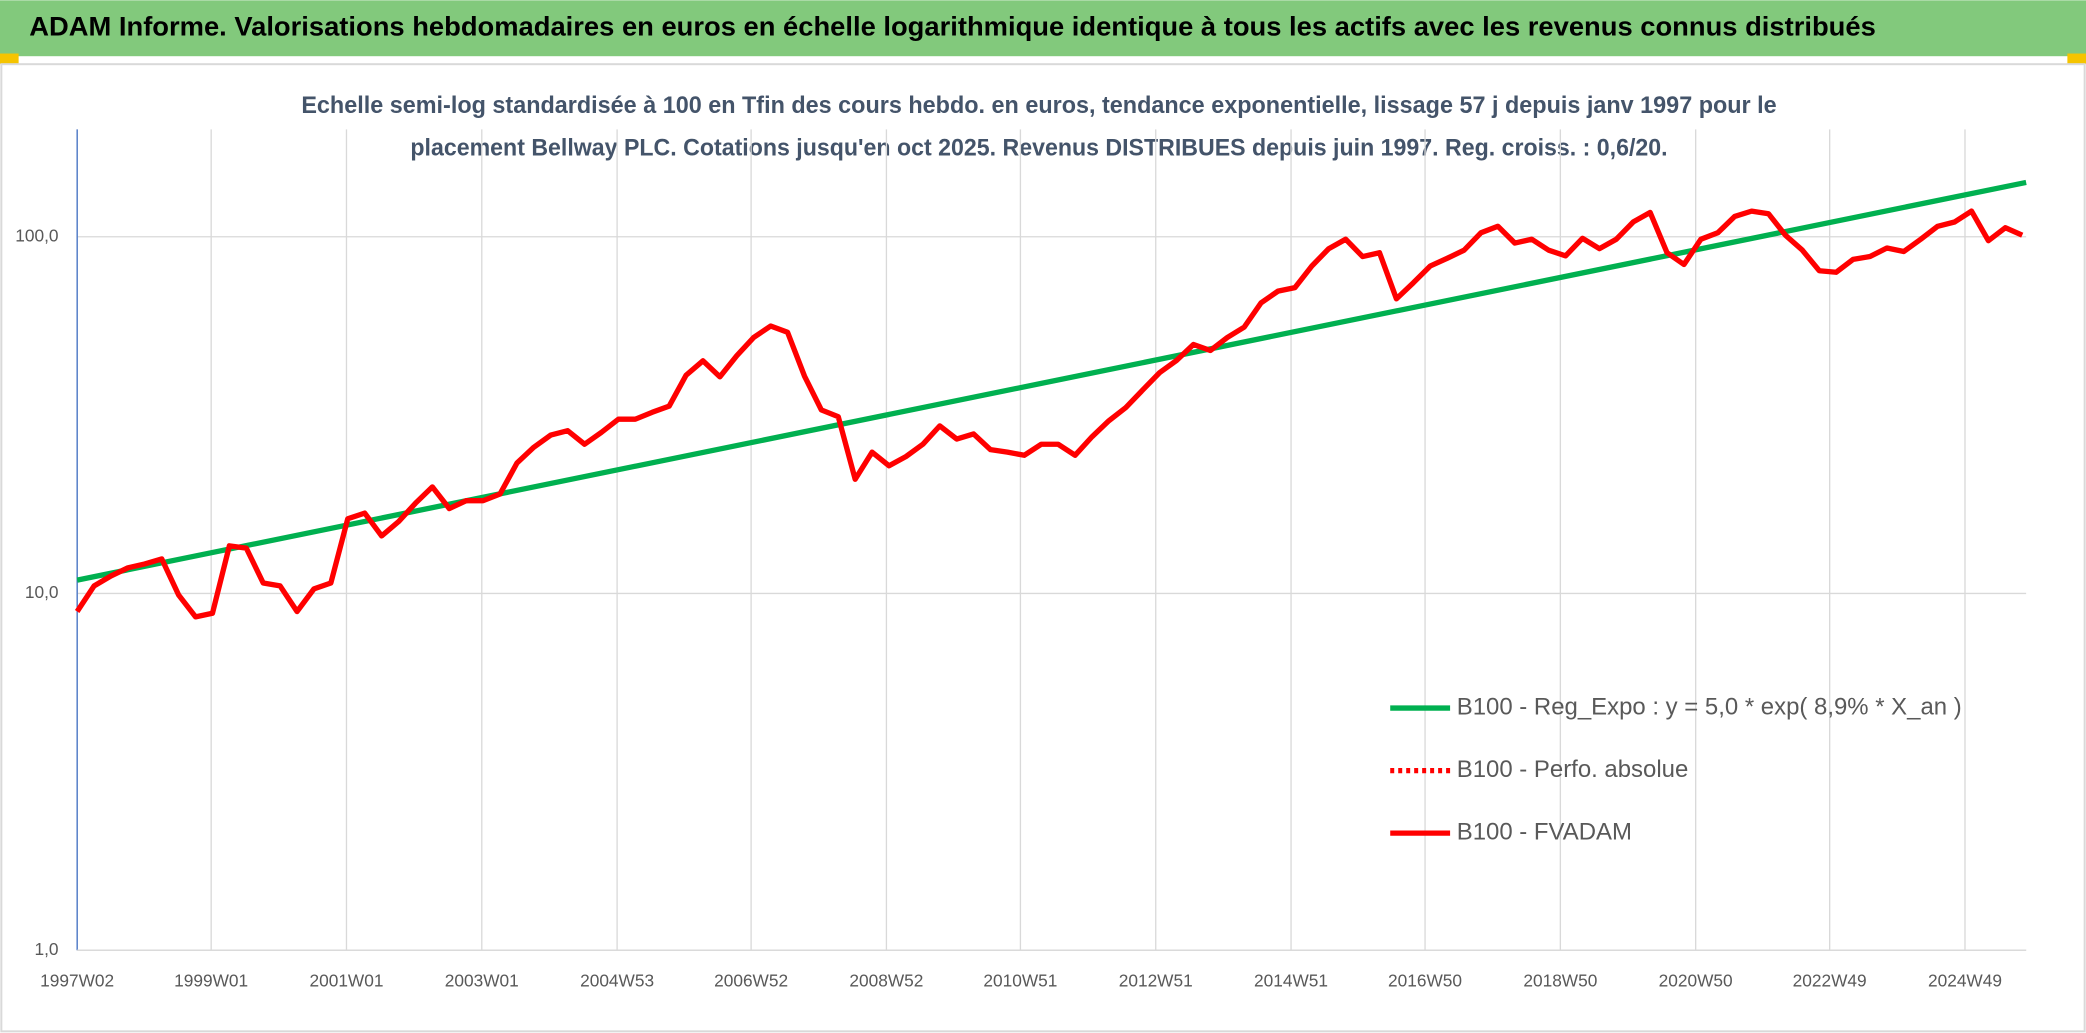 This screenshot has height=1033, width=2086. Describe the element at coordinates (1425, 981) in the screenshot. I see `x-tick-label: 2016W50` at that location.